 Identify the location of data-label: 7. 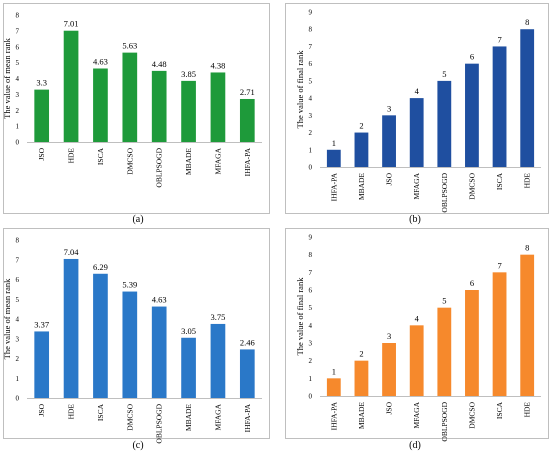
(499, 265).